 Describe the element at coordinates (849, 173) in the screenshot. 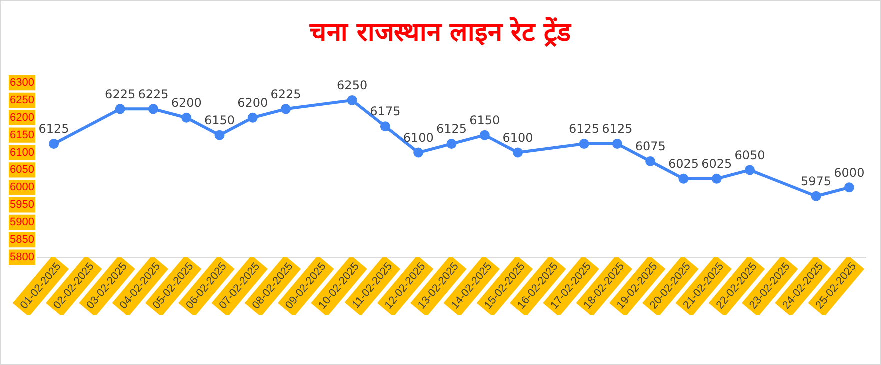

I see `data-label: 6000` at that location.